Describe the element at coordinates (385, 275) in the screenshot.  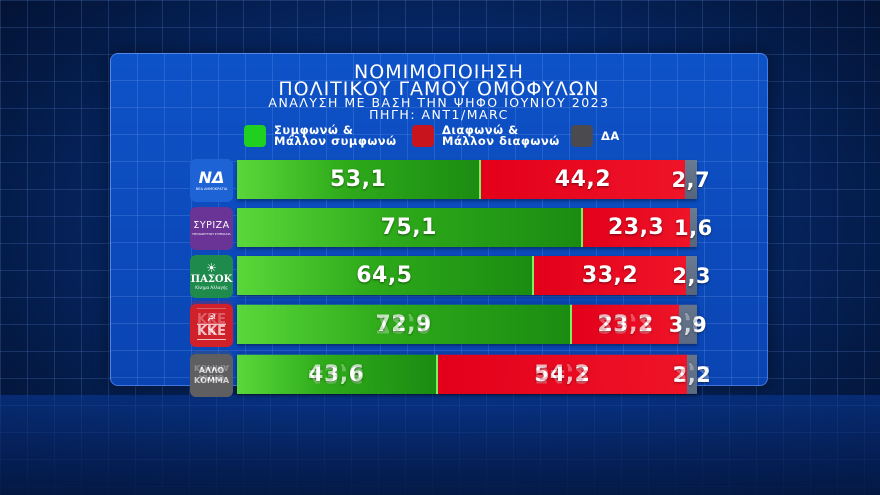
I see `bar-segment-agree: 64,5` at that location.